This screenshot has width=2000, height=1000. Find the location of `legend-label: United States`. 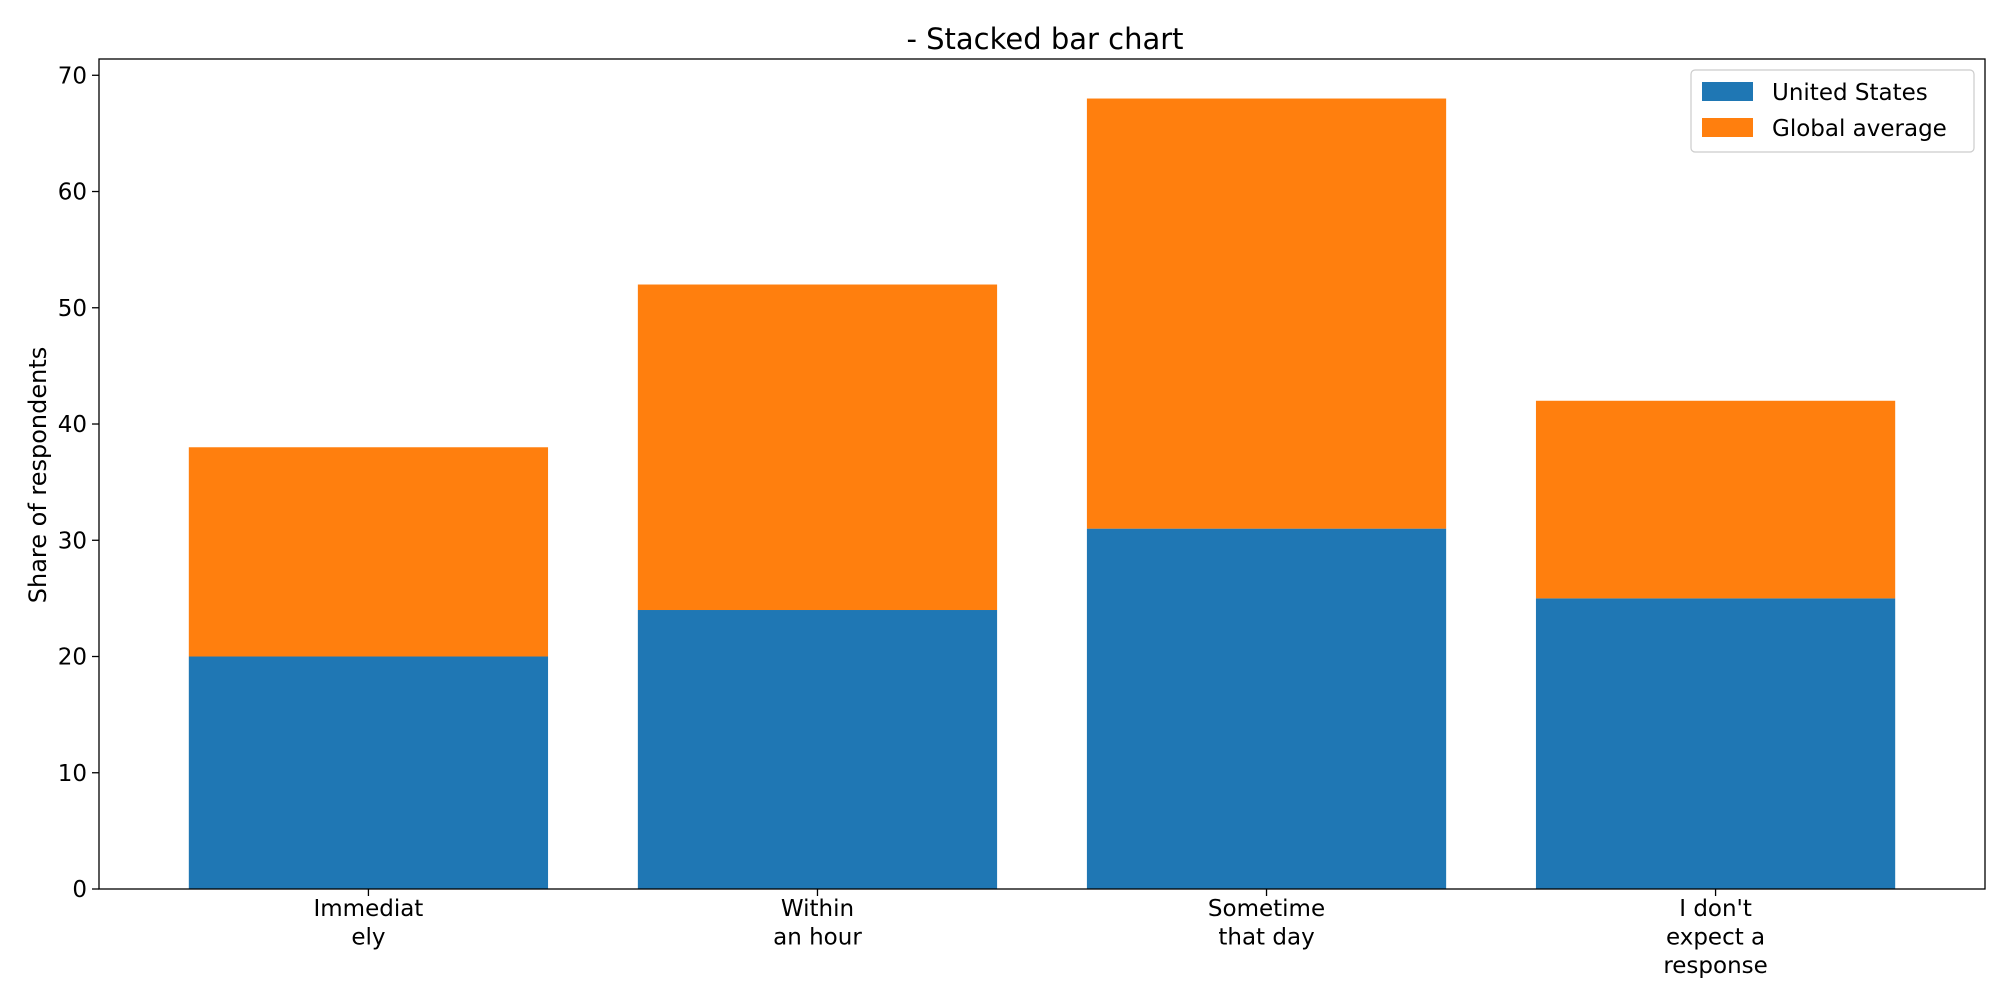

legend-label: United States is located at coordinates (1850, 93).